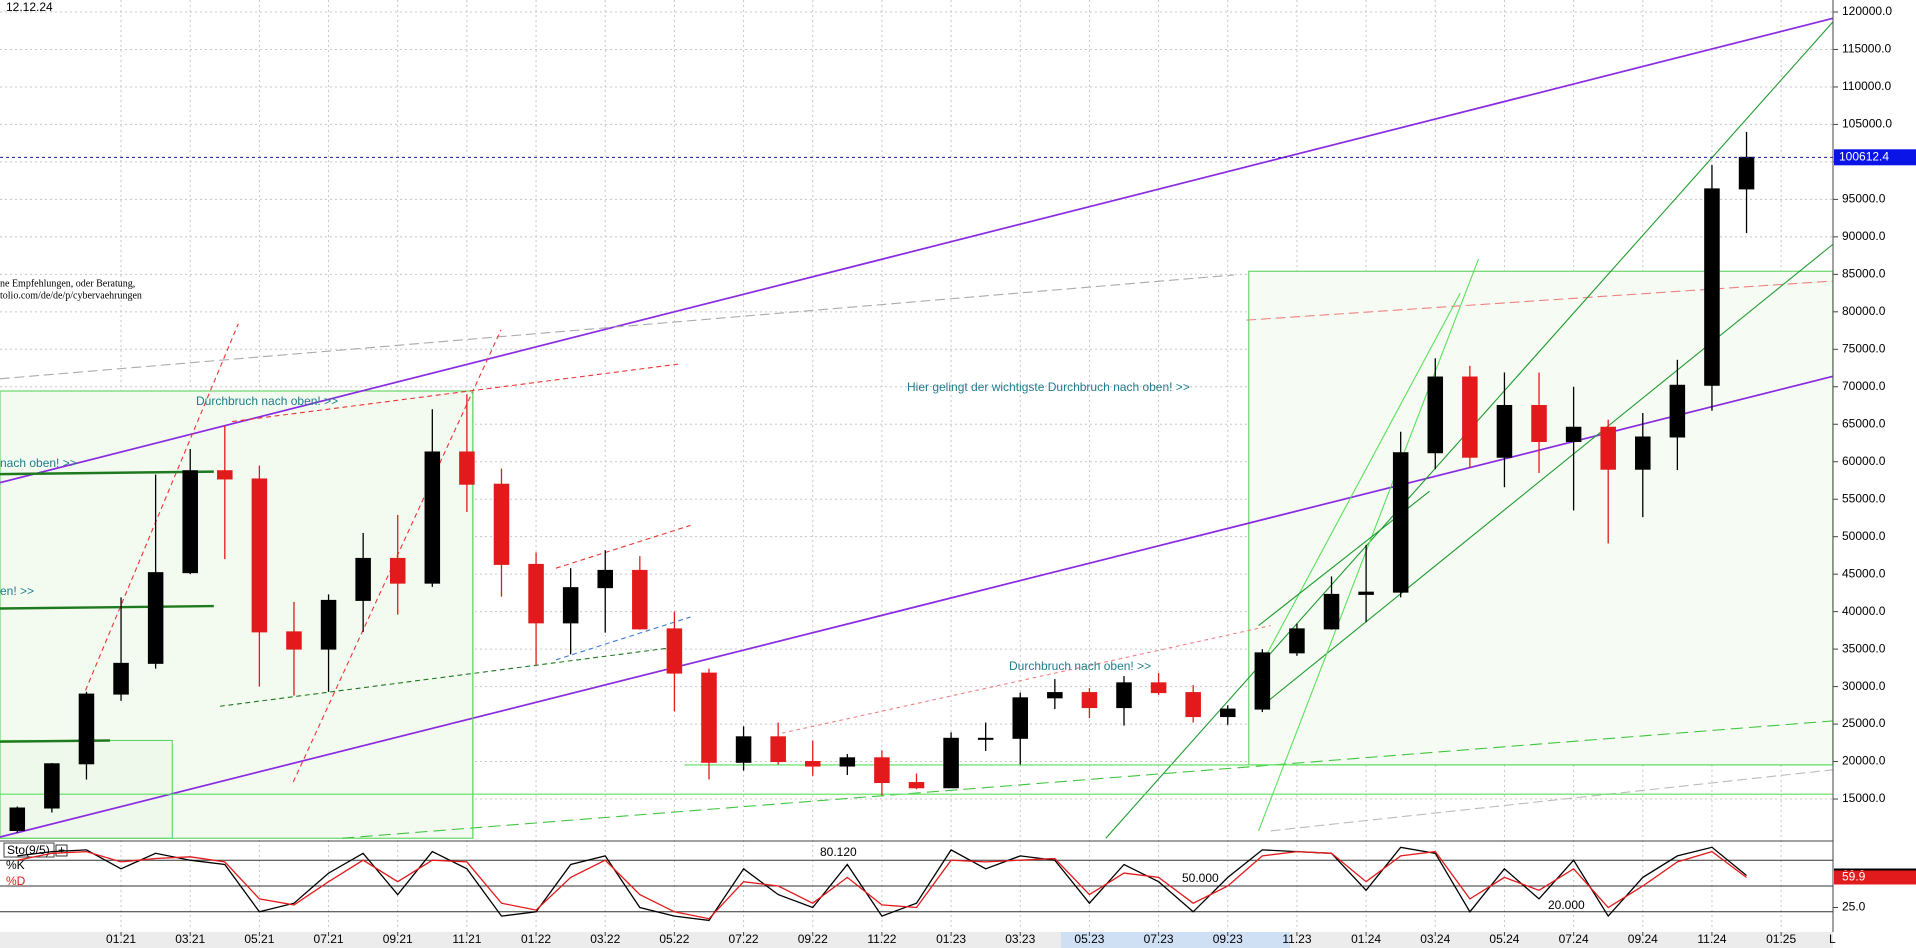 This screenshot has height=948, width=1916. I want to click on x-tick-label: 03.22, so click(605, 939).